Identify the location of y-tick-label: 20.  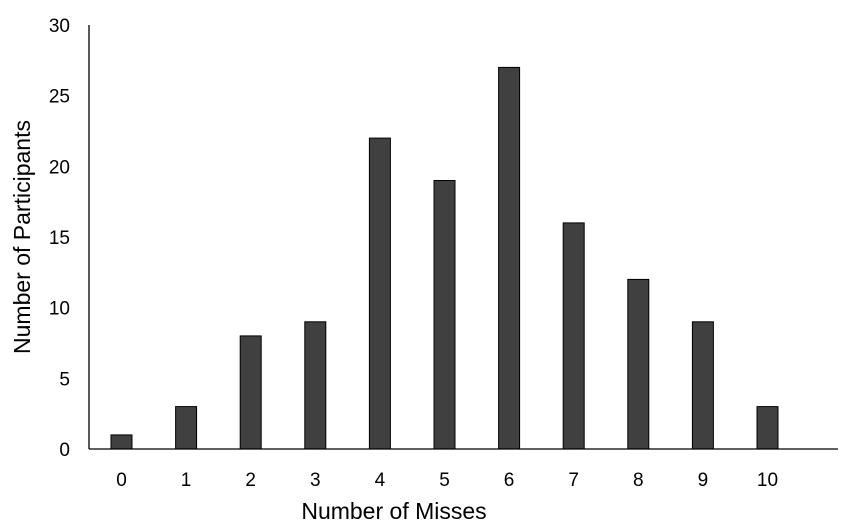
(59, 167).